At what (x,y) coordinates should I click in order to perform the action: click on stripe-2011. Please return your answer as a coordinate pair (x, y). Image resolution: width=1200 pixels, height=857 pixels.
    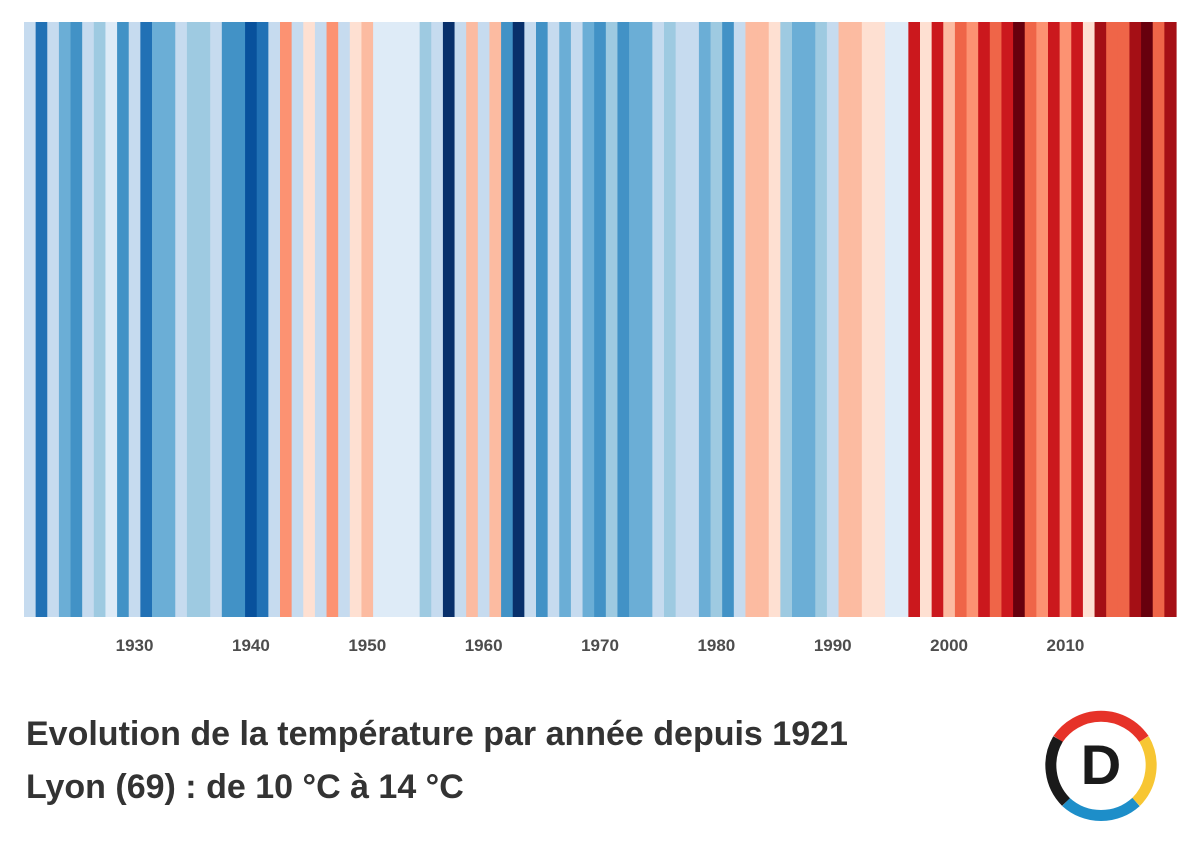
    Looking at the image, I should click on (1077, 319).